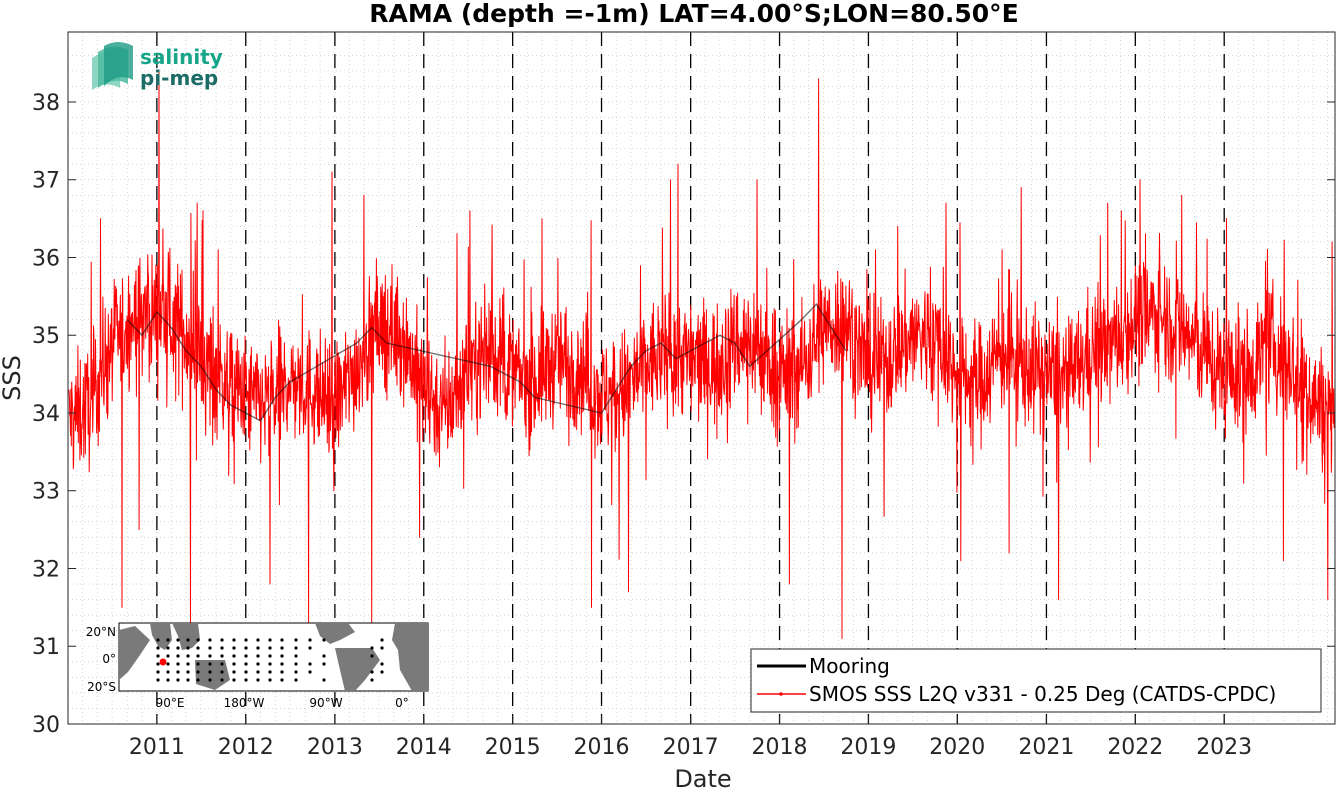 Image resolution: width=1336 pixels, height=790 pixels. What do you see at coordinates (157, 747) in the screenshot?
I see `x-tick-label-2011: 2011` at bounding box center [157, 747].